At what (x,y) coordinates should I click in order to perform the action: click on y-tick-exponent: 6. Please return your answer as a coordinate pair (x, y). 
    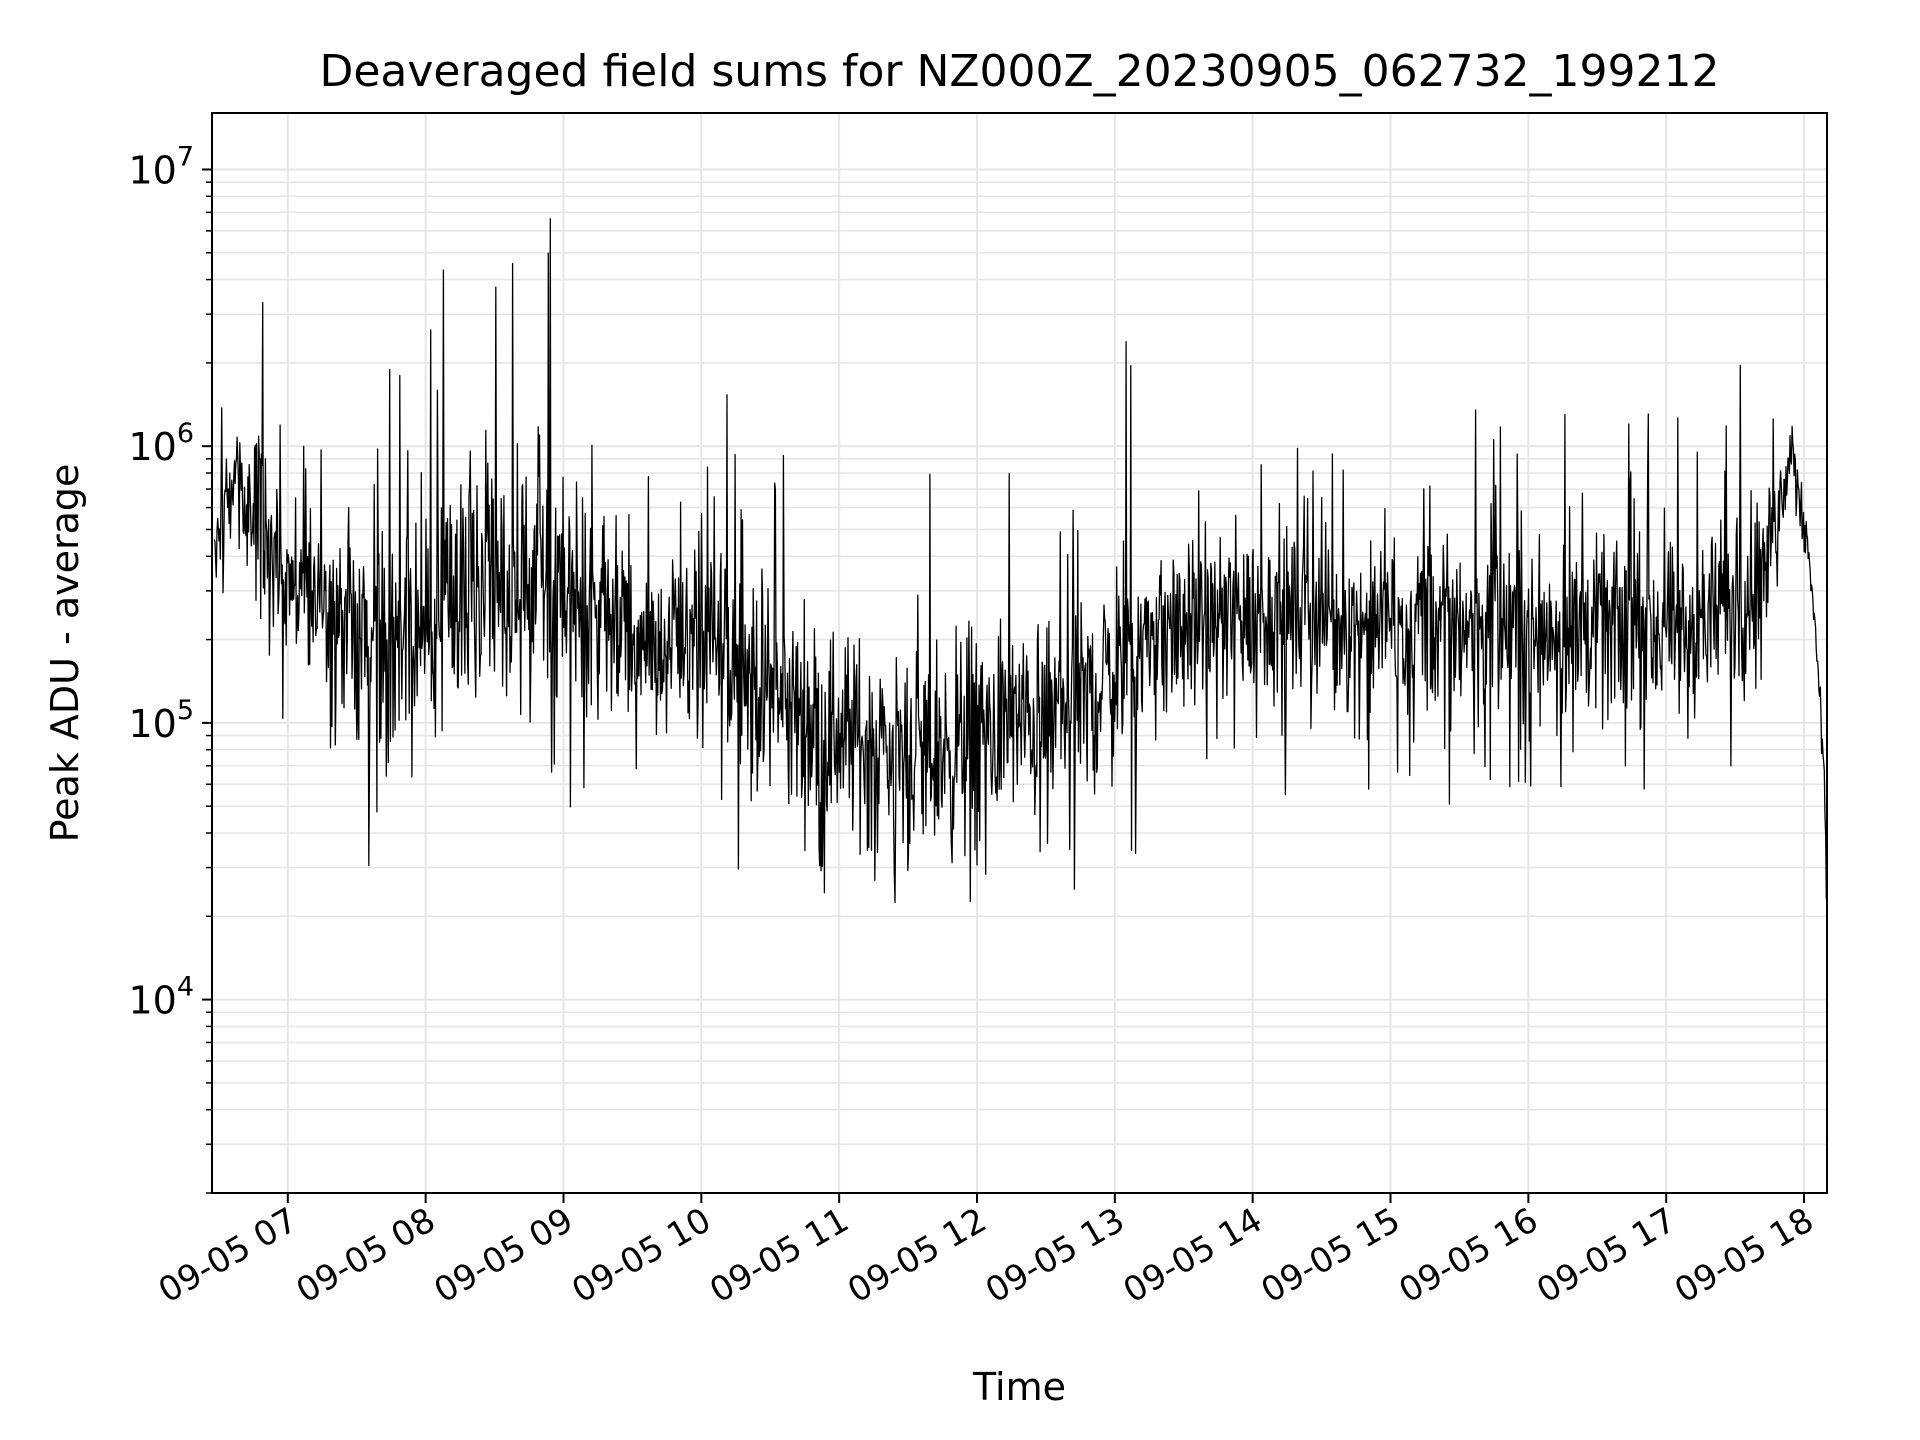
    Looking at the image, I should click on (185, 433).